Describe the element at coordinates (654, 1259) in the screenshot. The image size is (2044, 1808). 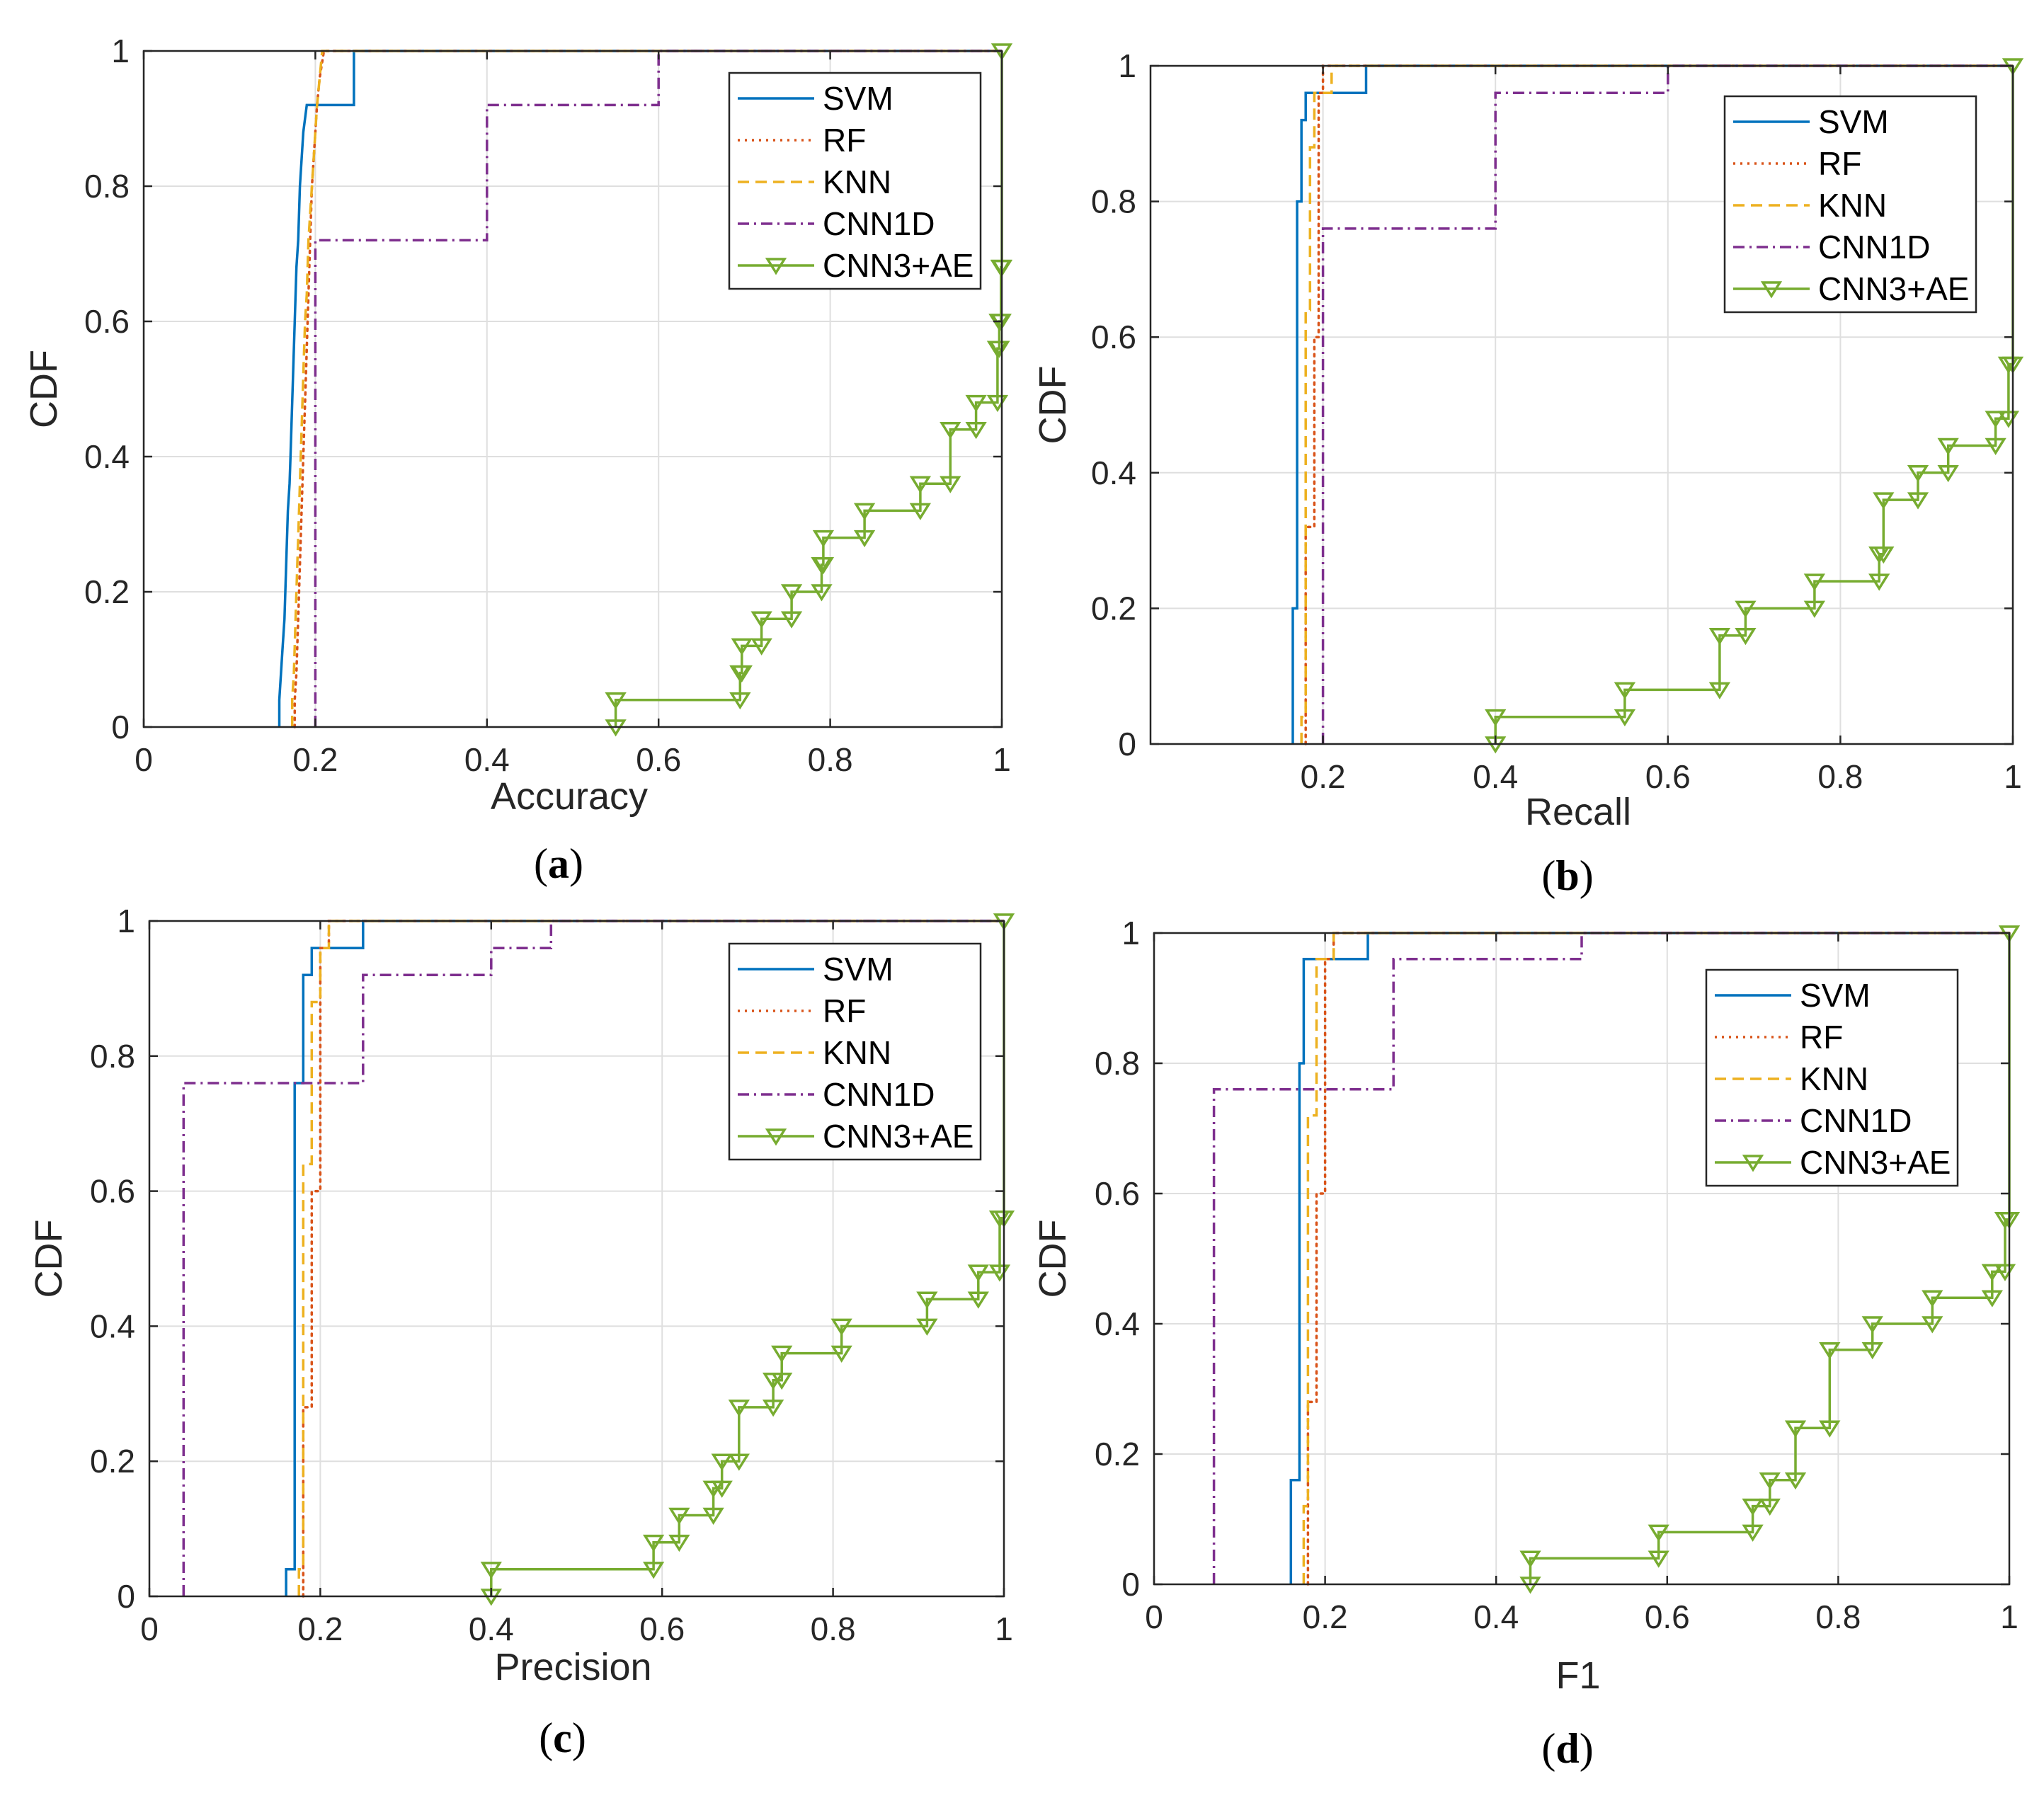
I see `series-rf` at that location.